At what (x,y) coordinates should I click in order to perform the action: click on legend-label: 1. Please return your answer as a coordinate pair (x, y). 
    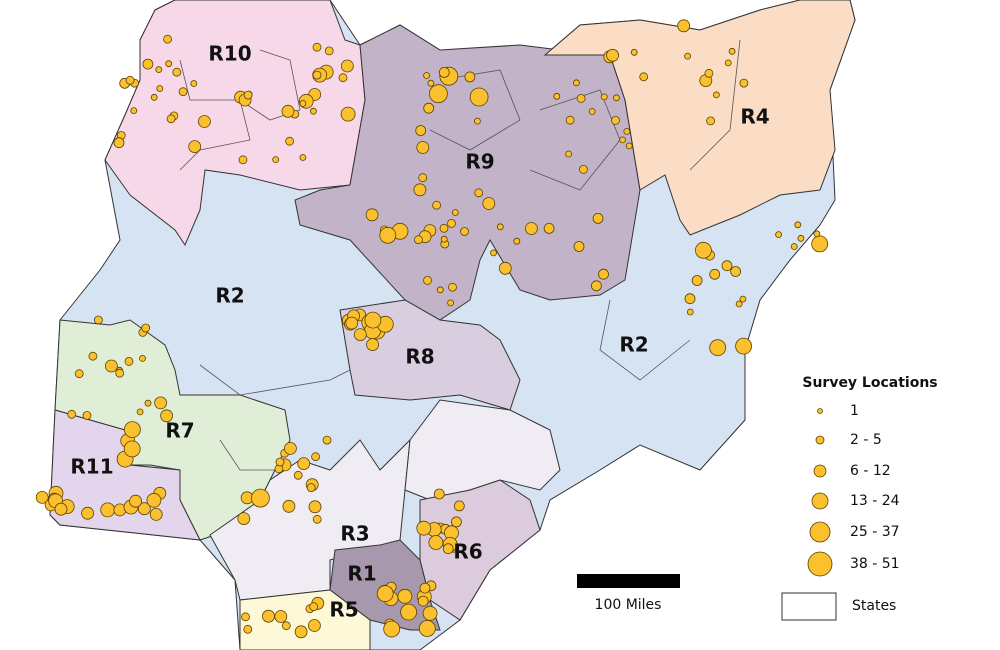
    Looking at the image, I should click on (854, 411).